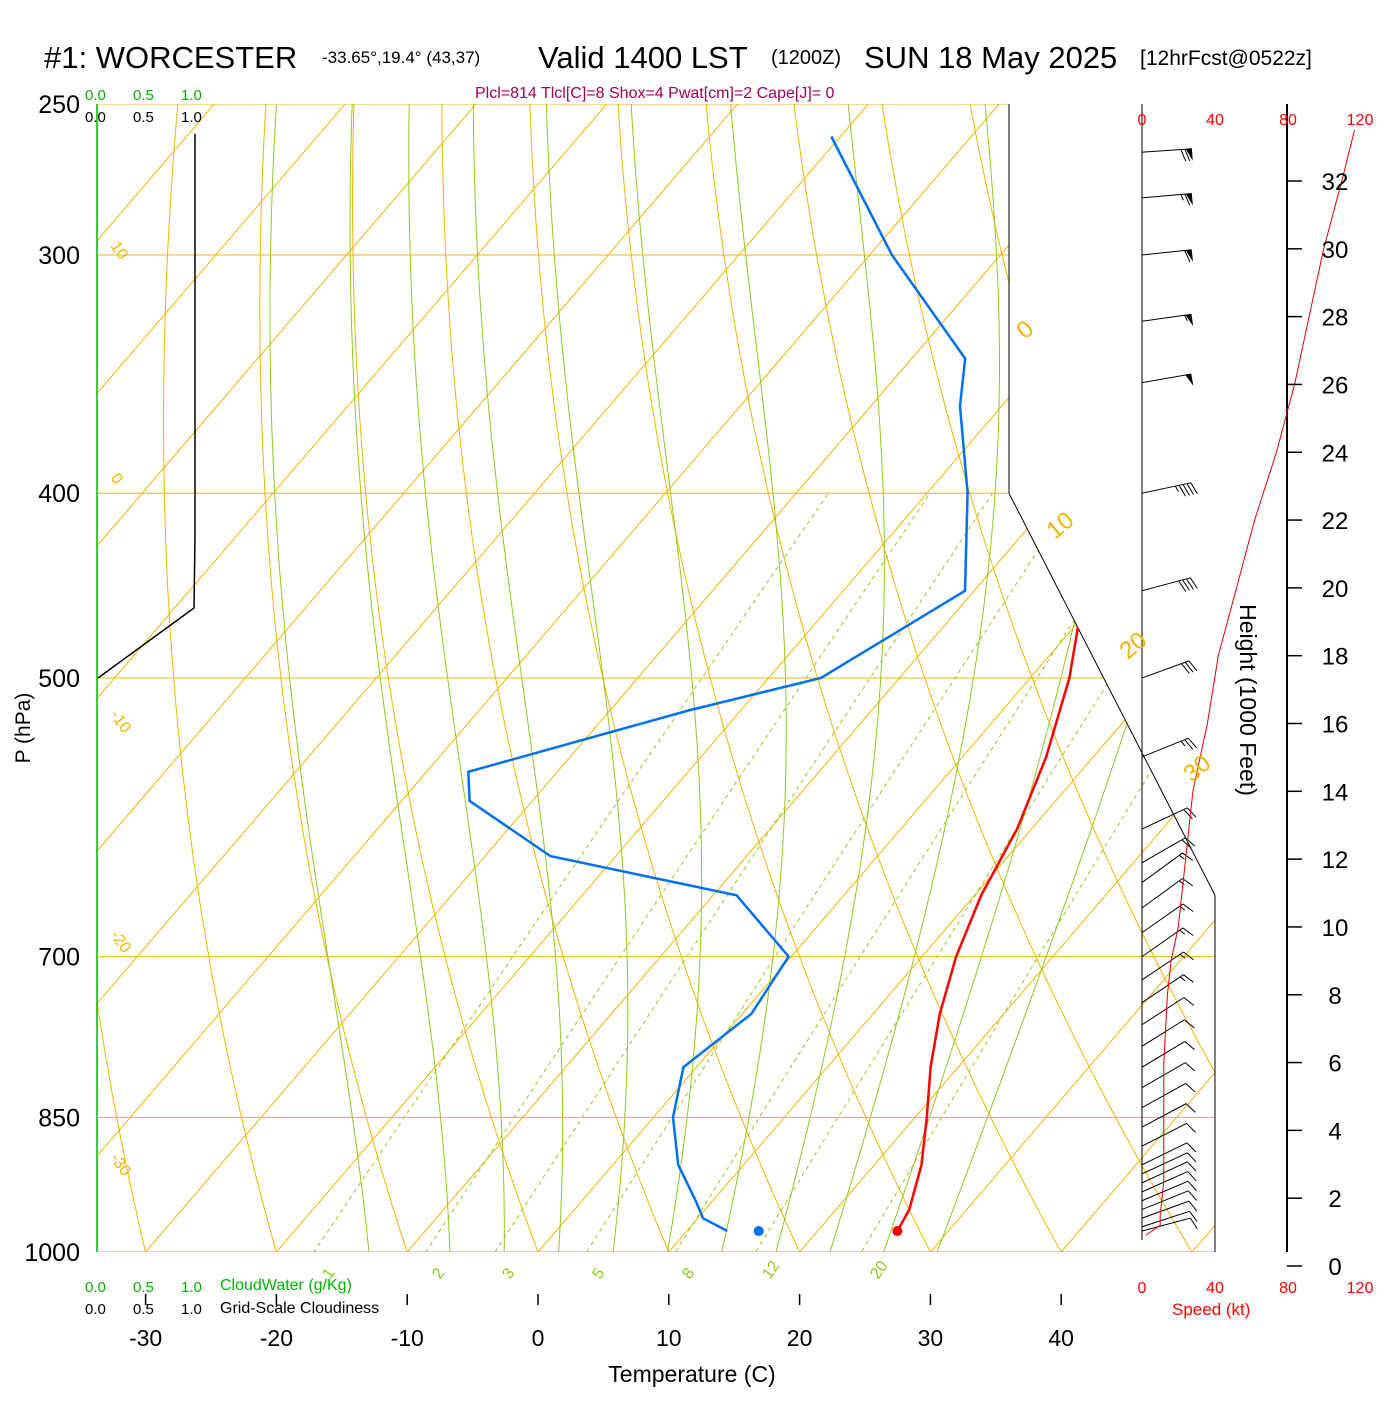 Image resolution: width=1400 pixels, height=1405 pixels. I want to click on temperature-tick-label: 40, so click(1061, 1338).